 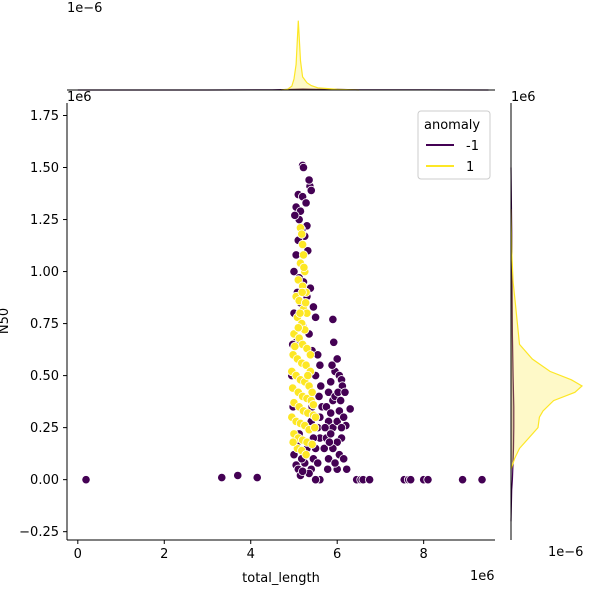 I want to click on y-tick-label: 1.50, so click(x=44, y=168).